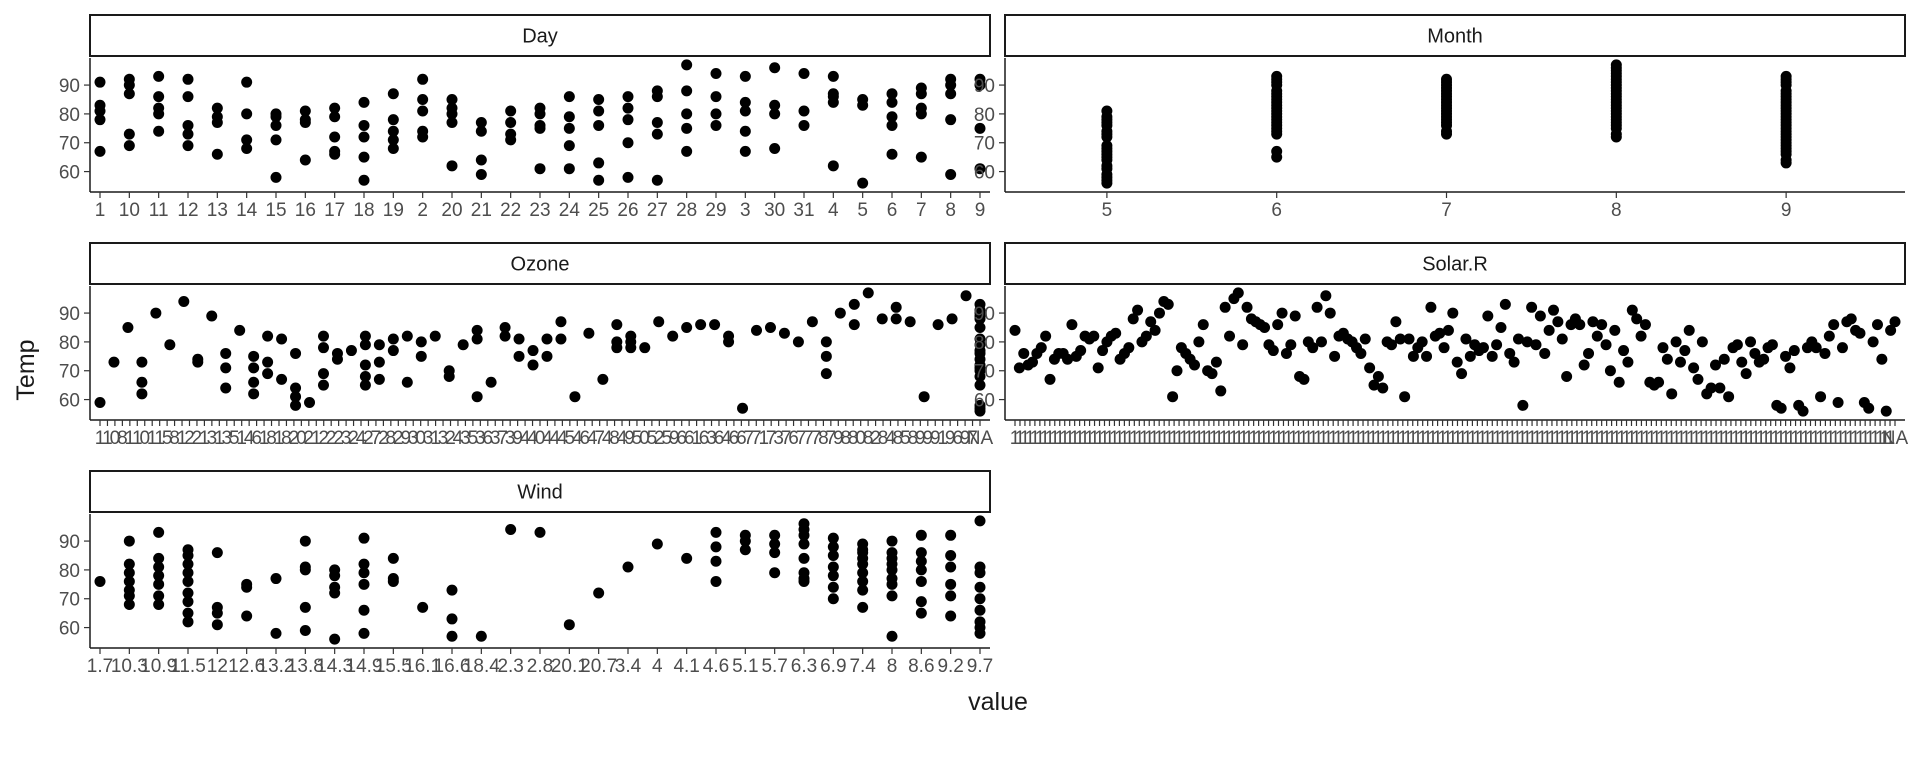  Describe the element at coordinates (774, 666) in the screenshot. I see `x-tick-label: 5.7` at that location.